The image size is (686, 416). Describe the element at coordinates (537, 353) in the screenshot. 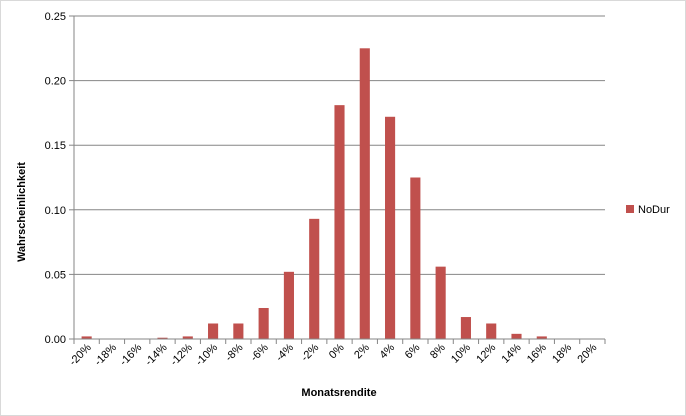

I see `x-tick-label: 16%` at that location.